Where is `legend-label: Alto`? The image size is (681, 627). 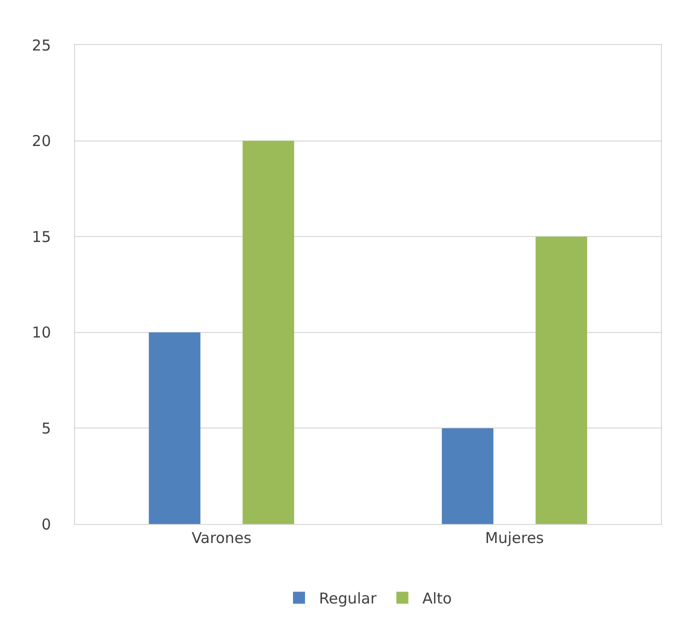
legend-label: Alto is located at coordinates (437, 599).